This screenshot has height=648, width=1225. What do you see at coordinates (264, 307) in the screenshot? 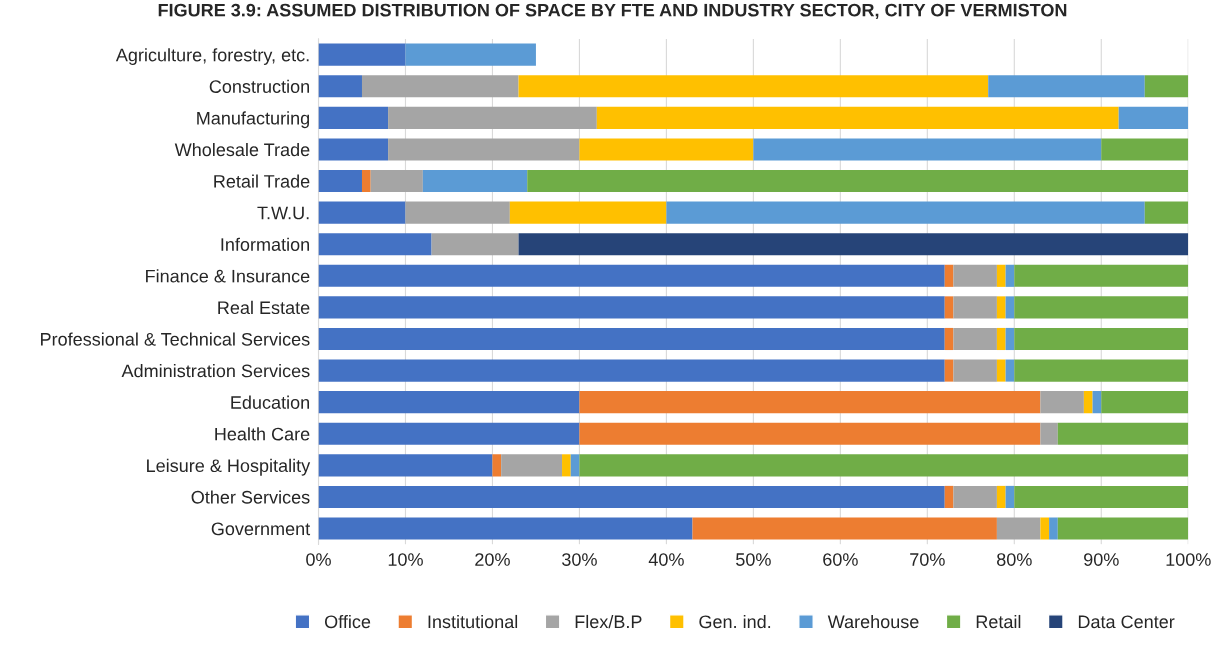
I see `y-tick-label: Real Estate` at bounding box center [264, 307].